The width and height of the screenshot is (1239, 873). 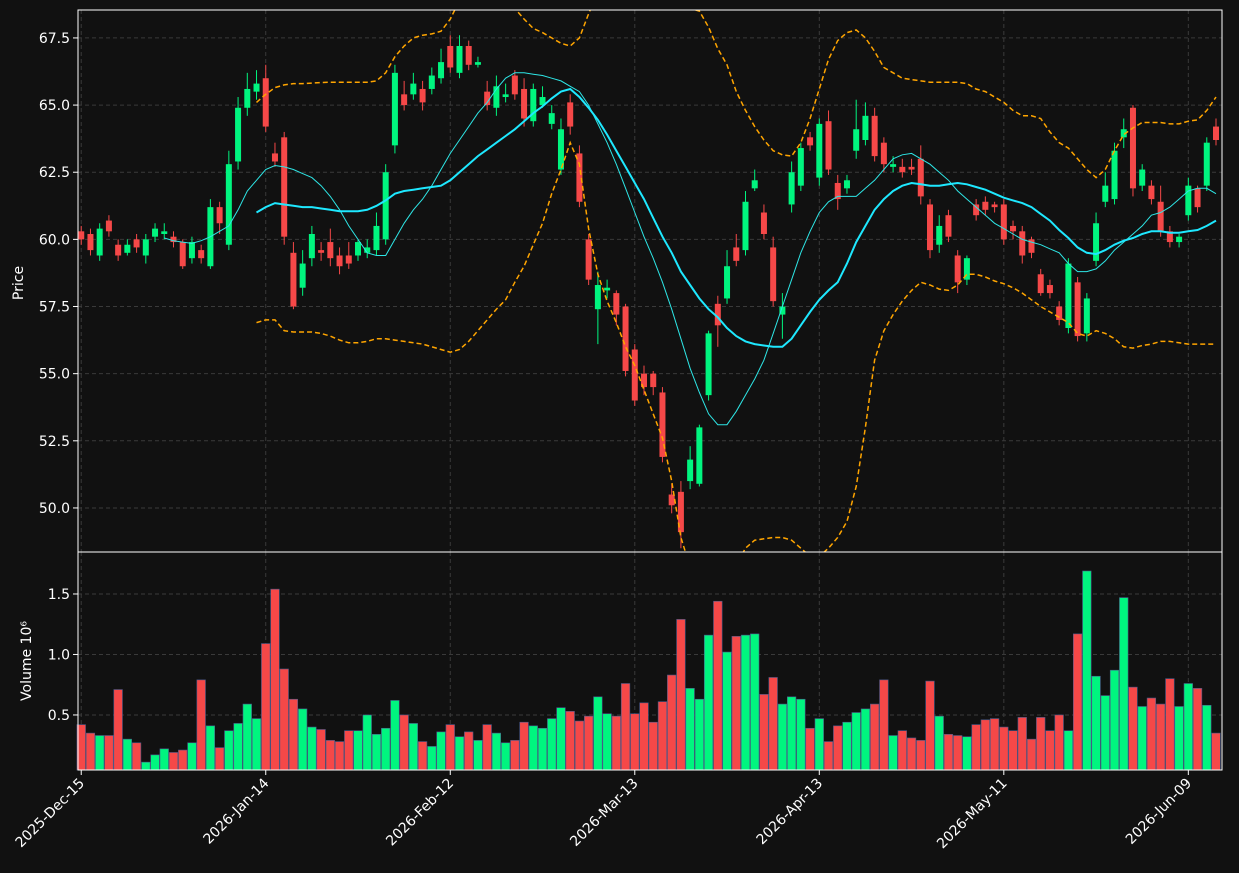 What do you see at coordinates (54, 240) in the screenshot?
I see `y-tick-label: 60.0` at bounding box center [54, 240].